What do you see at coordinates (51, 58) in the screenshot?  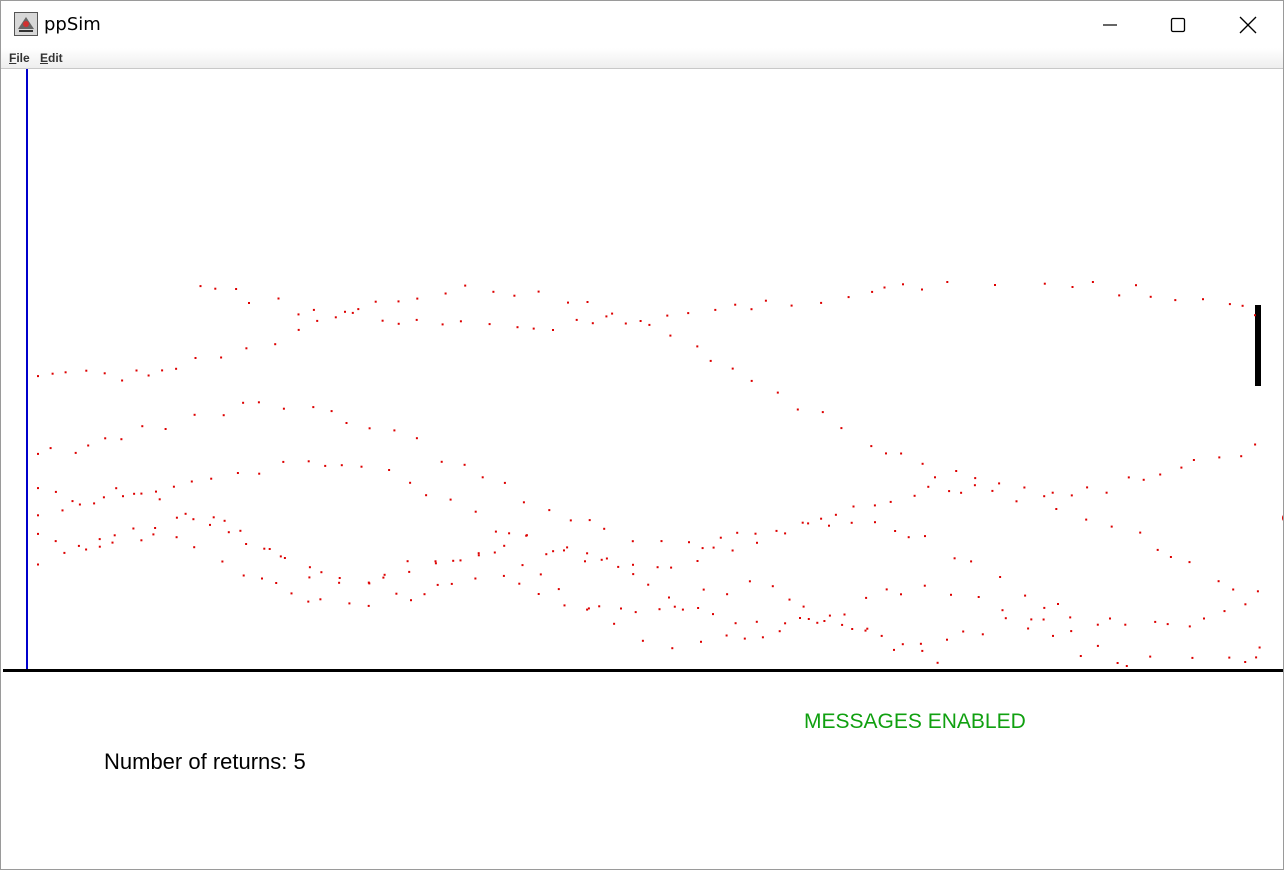 I see `menu-edit: Edit` at bounding box center [51, 58].